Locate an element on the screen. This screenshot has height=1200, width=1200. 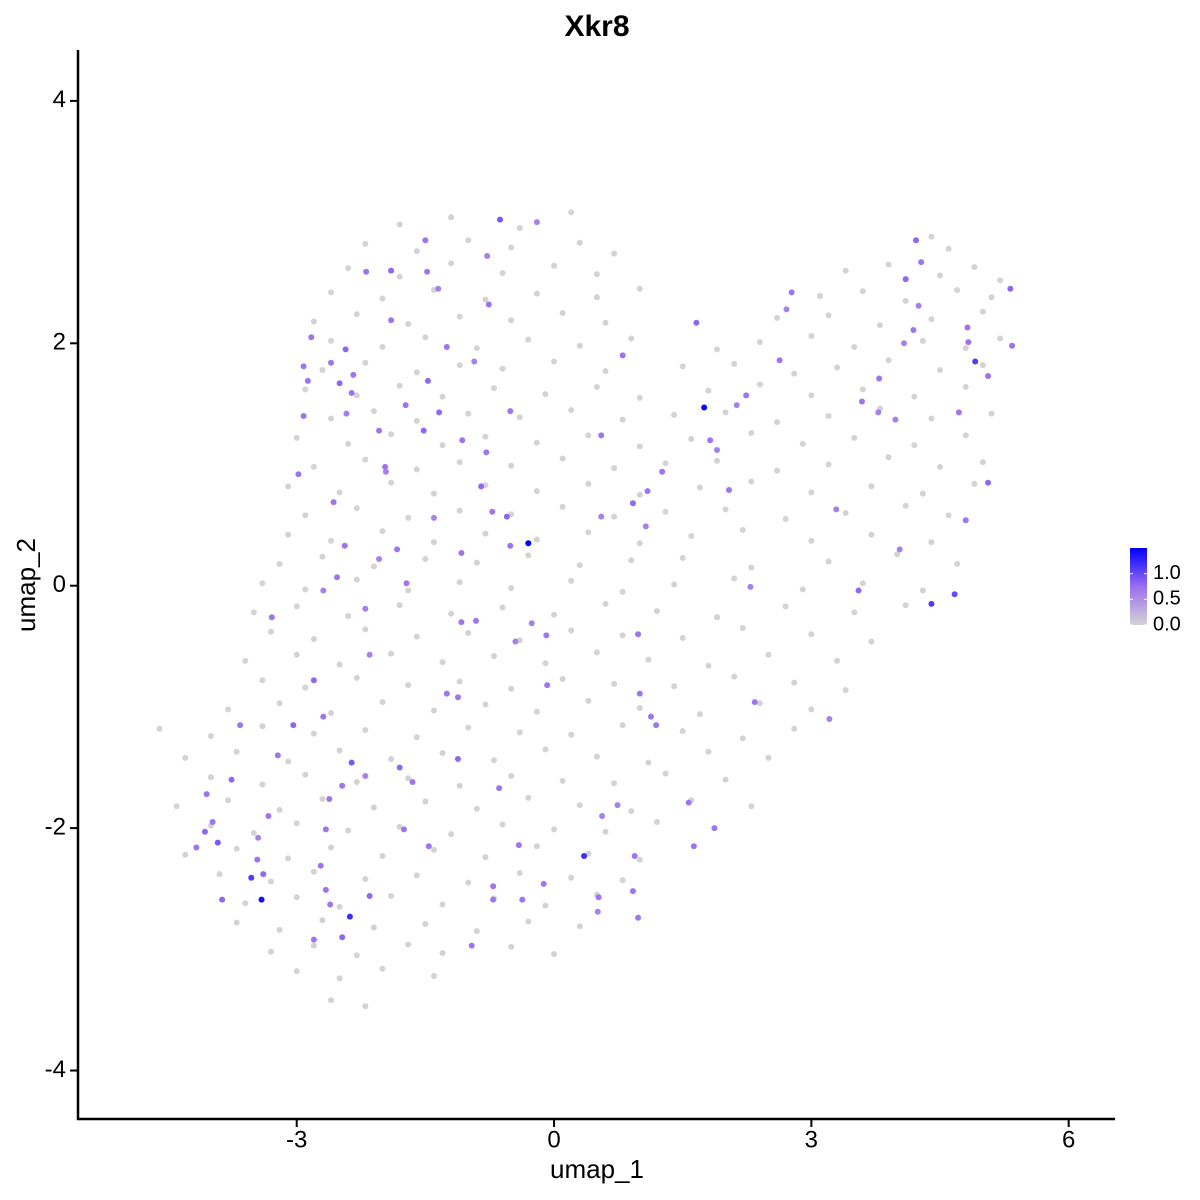
chart-title: Xkr8 is located at coordinates (596, 26).